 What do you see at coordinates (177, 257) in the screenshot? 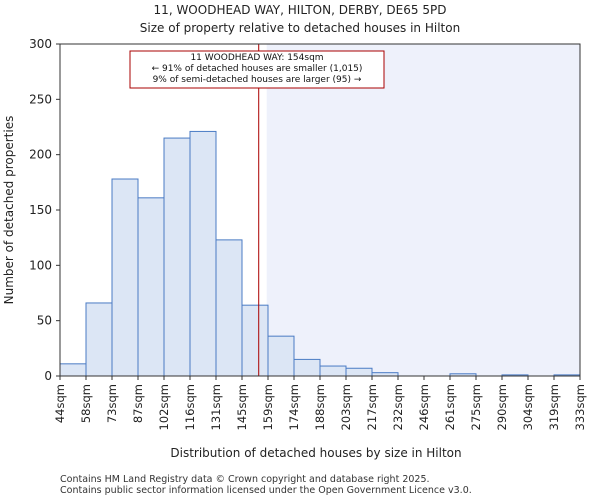
I see `bar-102sqm` at bounding box center [177, 257].